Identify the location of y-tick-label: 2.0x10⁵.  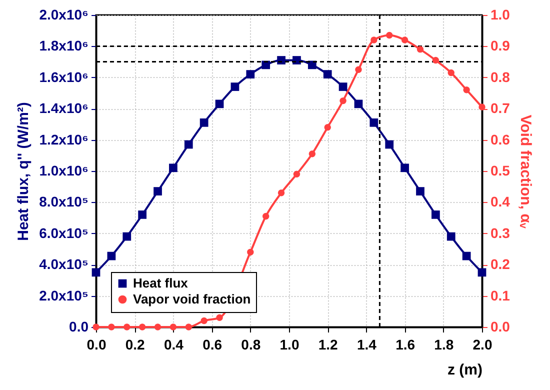
(63, 295).